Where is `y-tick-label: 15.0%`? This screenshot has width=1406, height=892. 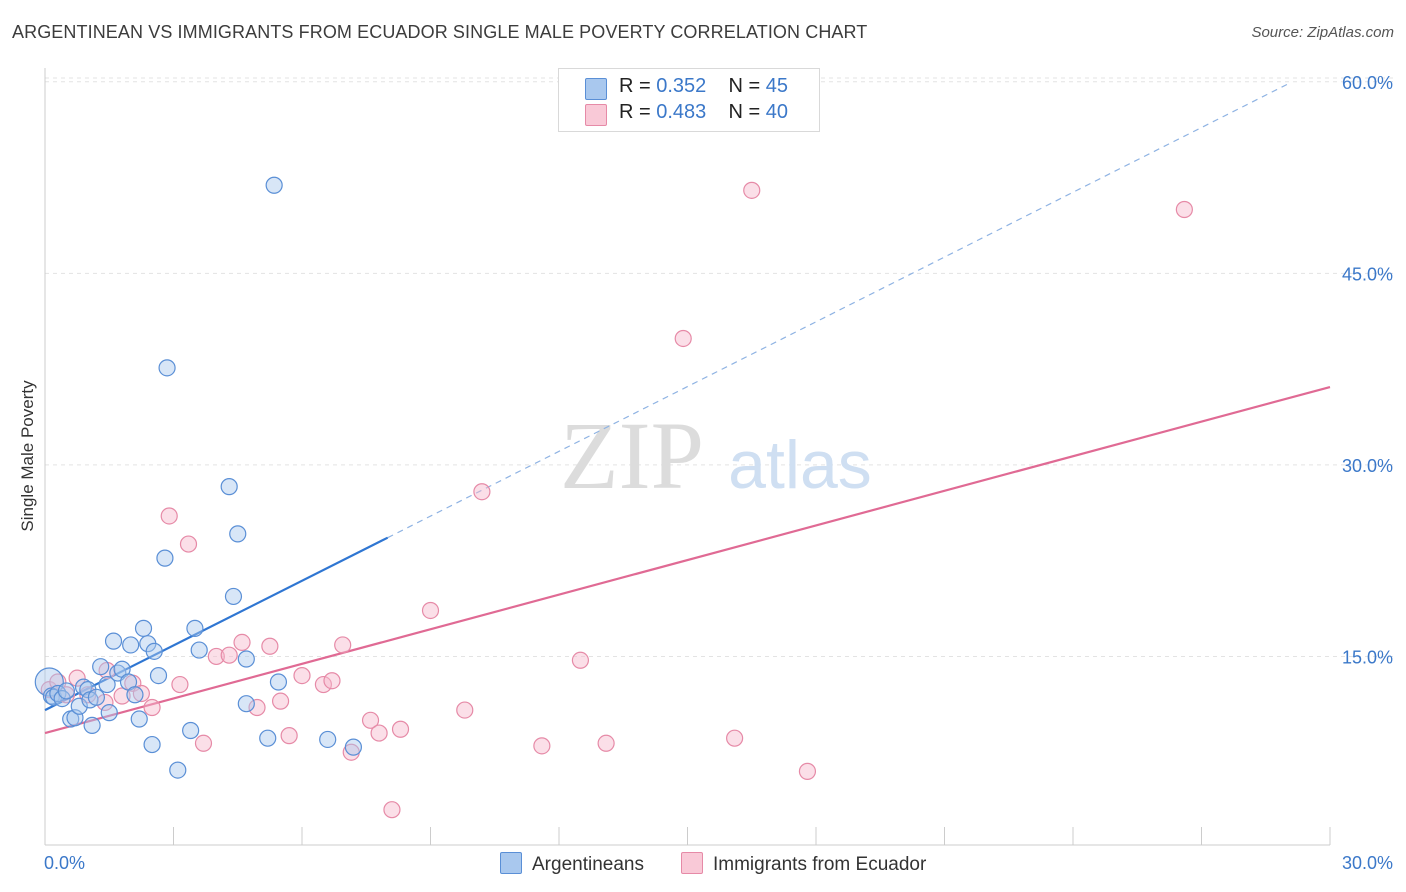 y-tick-label: 15.0% is located at coordinates (1367, 657).